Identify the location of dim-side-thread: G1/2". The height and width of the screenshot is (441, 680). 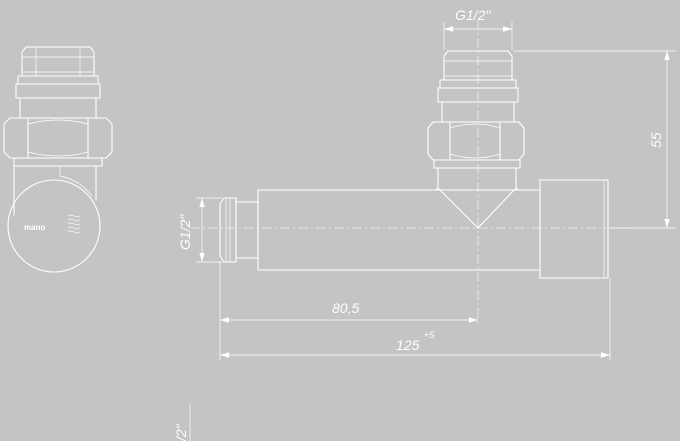
(199, 230).